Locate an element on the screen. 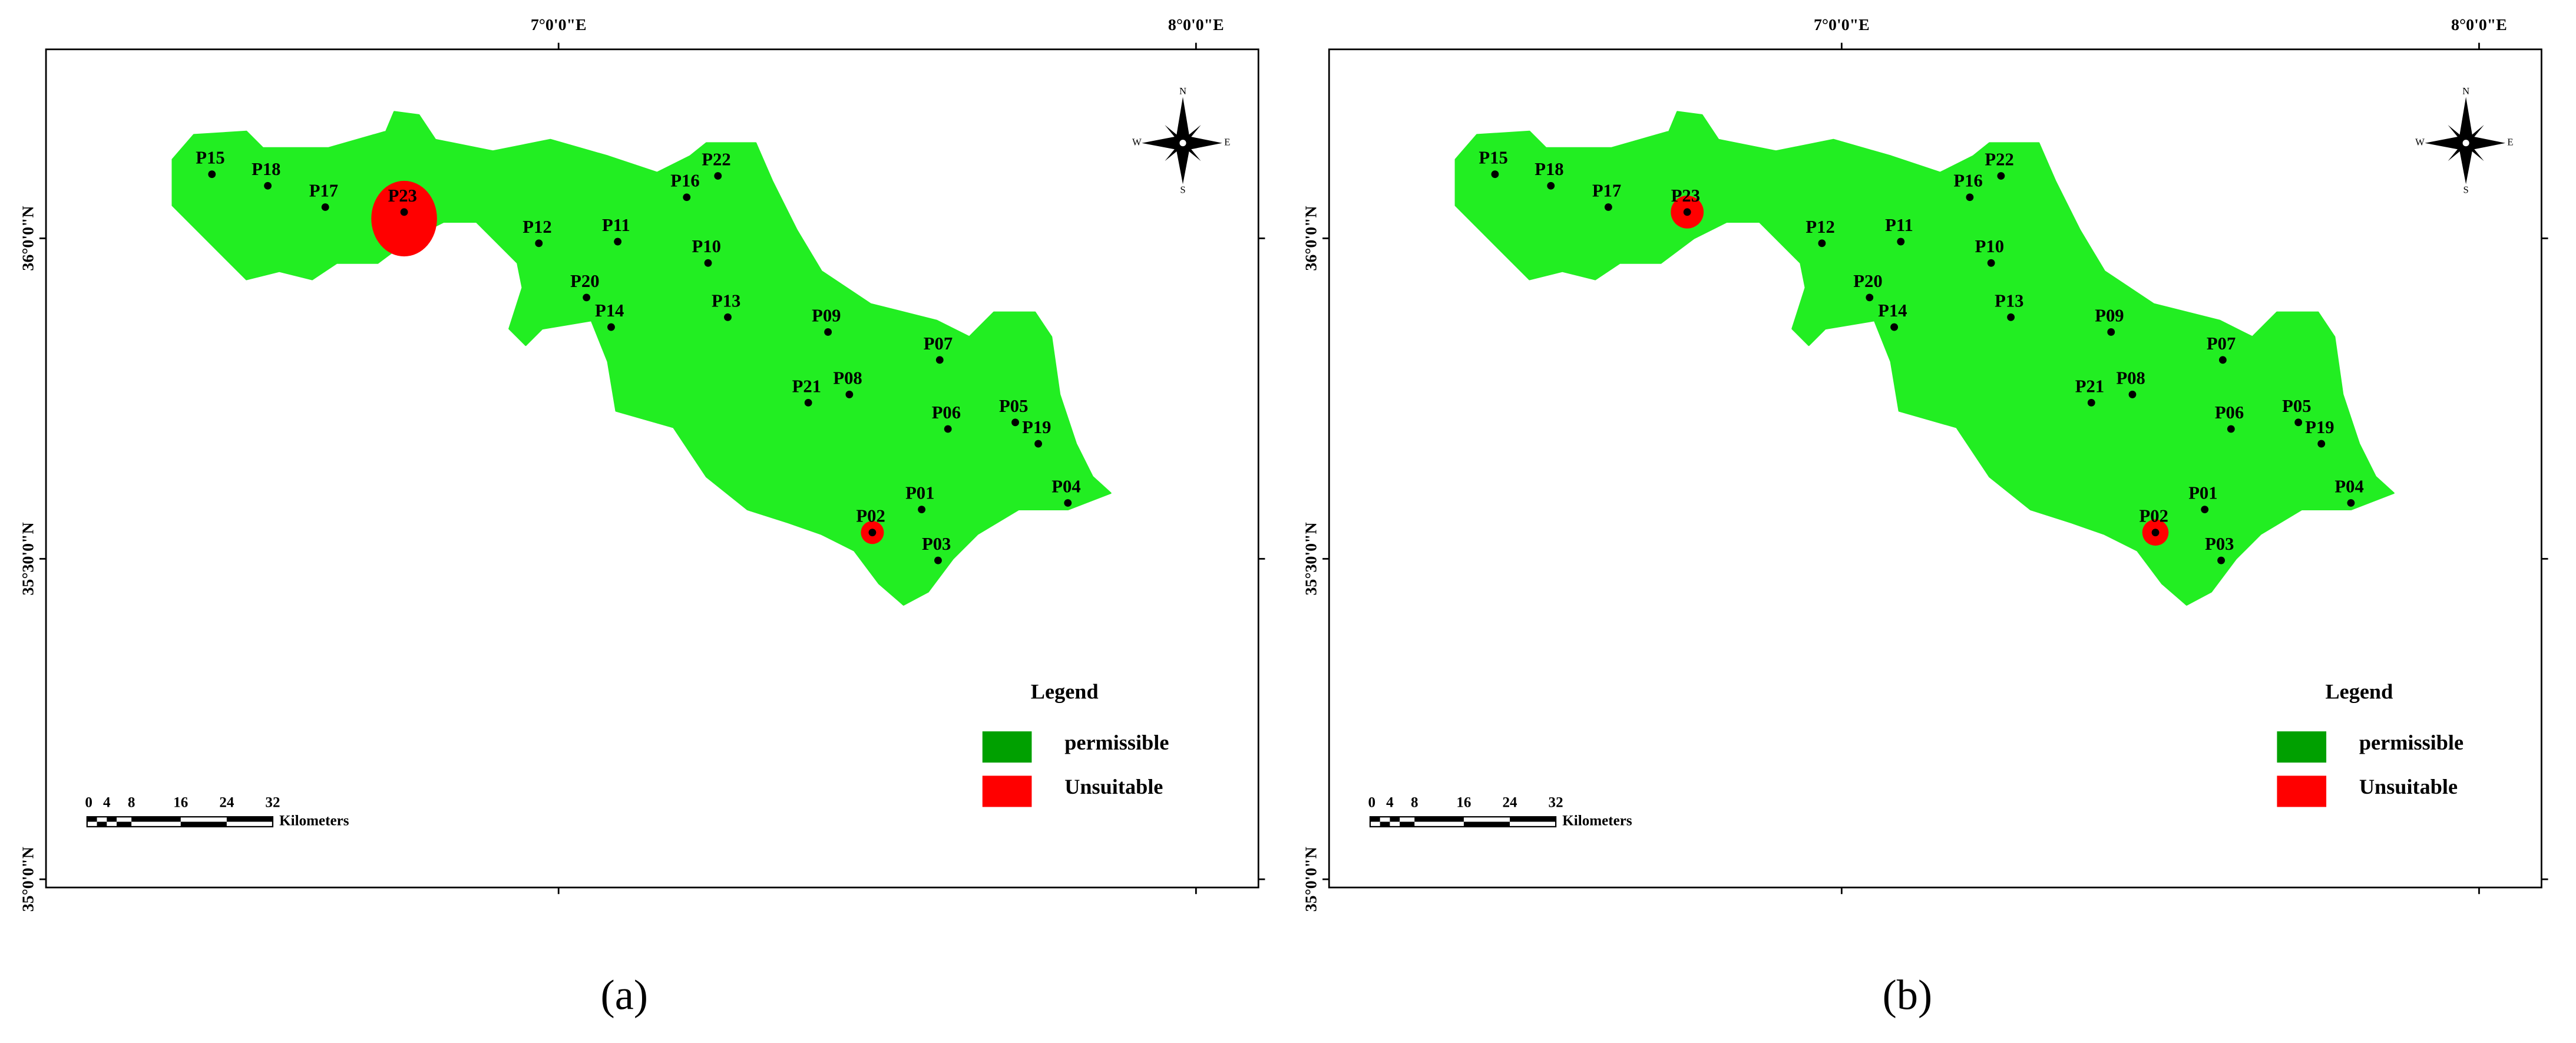  point-label: P08 is located at coordinates (2131, 378).